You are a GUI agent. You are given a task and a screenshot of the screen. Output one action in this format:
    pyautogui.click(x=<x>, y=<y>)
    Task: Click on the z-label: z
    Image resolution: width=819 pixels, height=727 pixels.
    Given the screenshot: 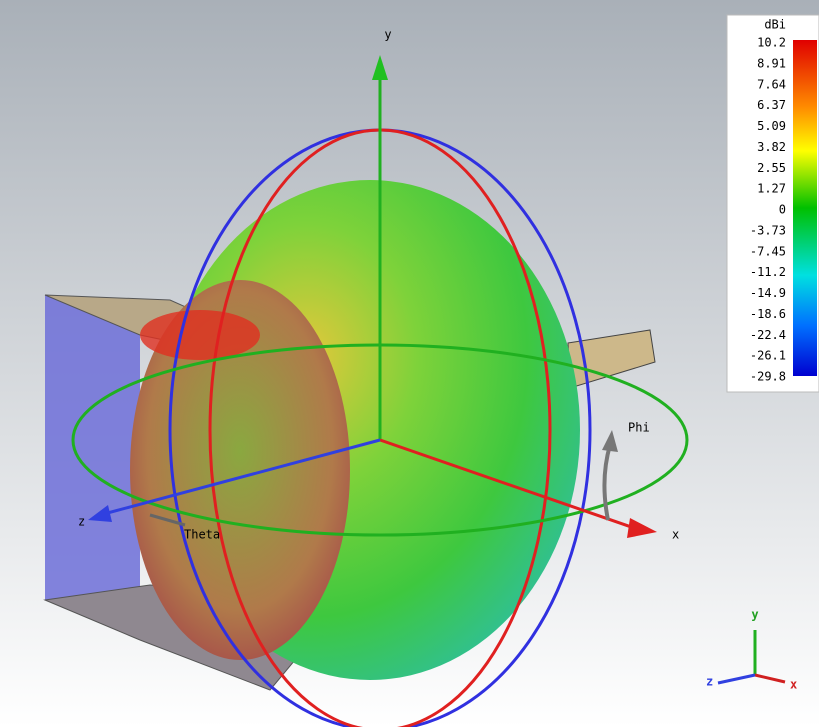 What is the action you would take?
    pyautogui.click(x=81, y=522)
    